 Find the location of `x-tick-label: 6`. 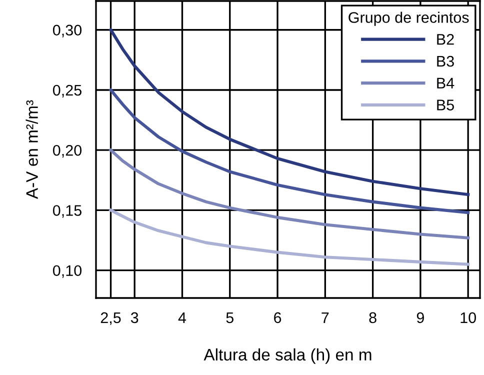

x-tick-label: 6 is located at coordinates (278, 318).